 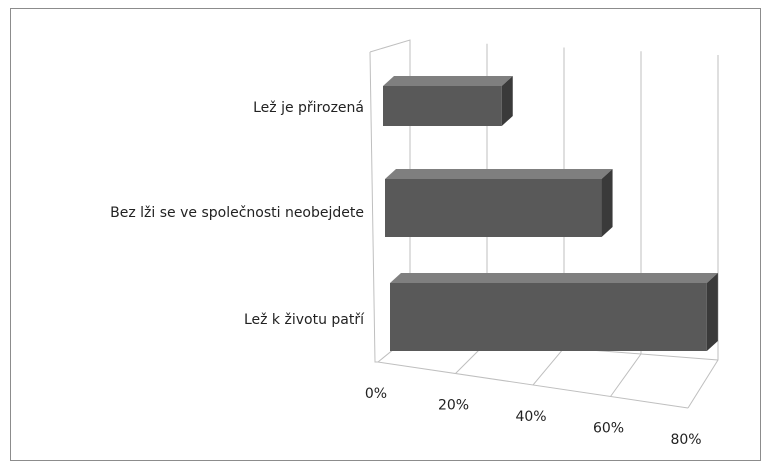 I want to click on y-tick-label: Lež je přirozená, so click(x=308, y=108).